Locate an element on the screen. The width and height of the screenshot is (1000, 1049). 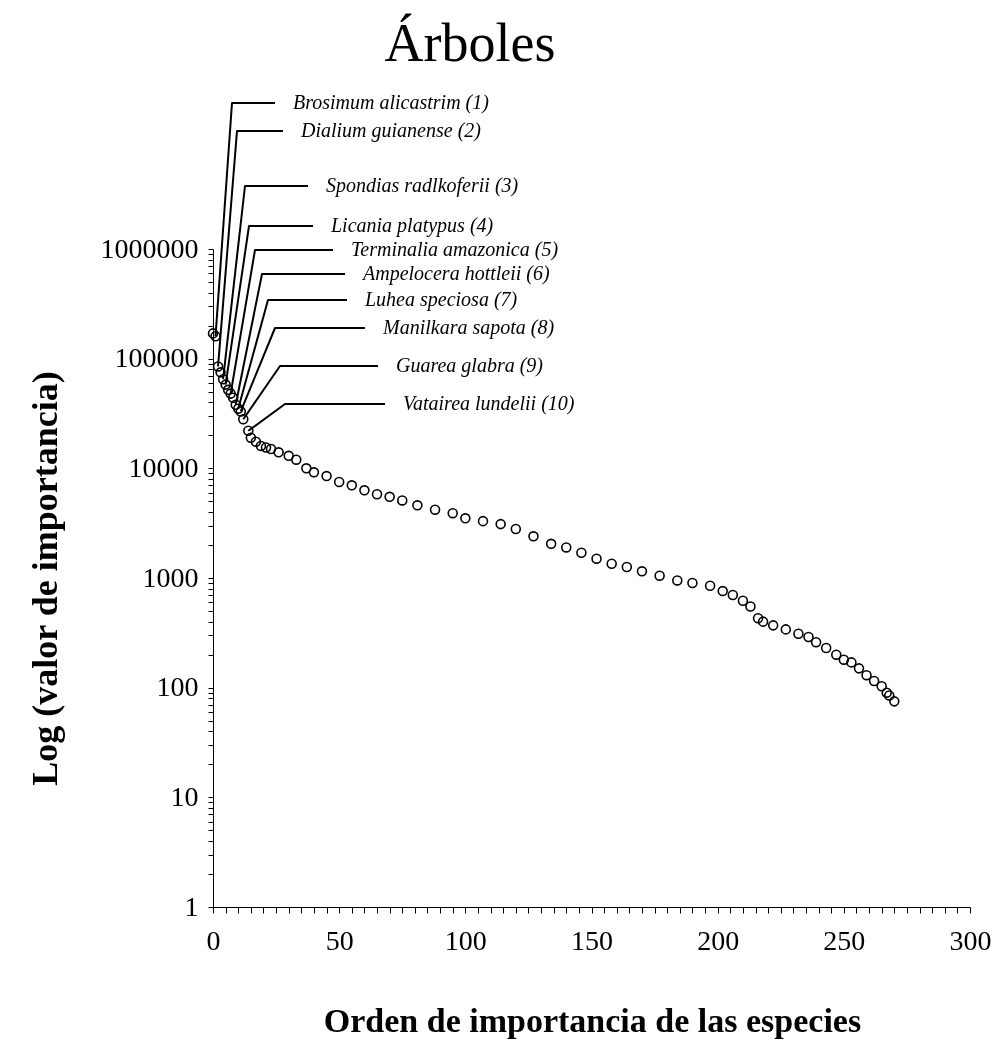
y-tick-label: 1 is located at coordinates (191, 906).